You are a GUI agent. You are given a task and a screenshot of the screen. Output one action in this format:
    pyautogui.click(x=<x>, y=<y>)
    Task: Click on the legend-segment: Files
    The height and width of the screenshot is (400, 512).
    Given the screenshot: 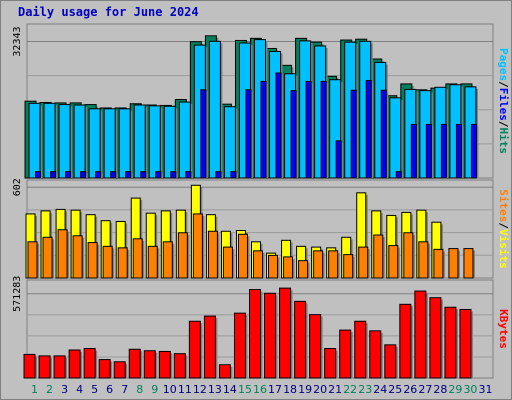 What is the action you would take?
    pyautogui.click(x=503, y=104)
    